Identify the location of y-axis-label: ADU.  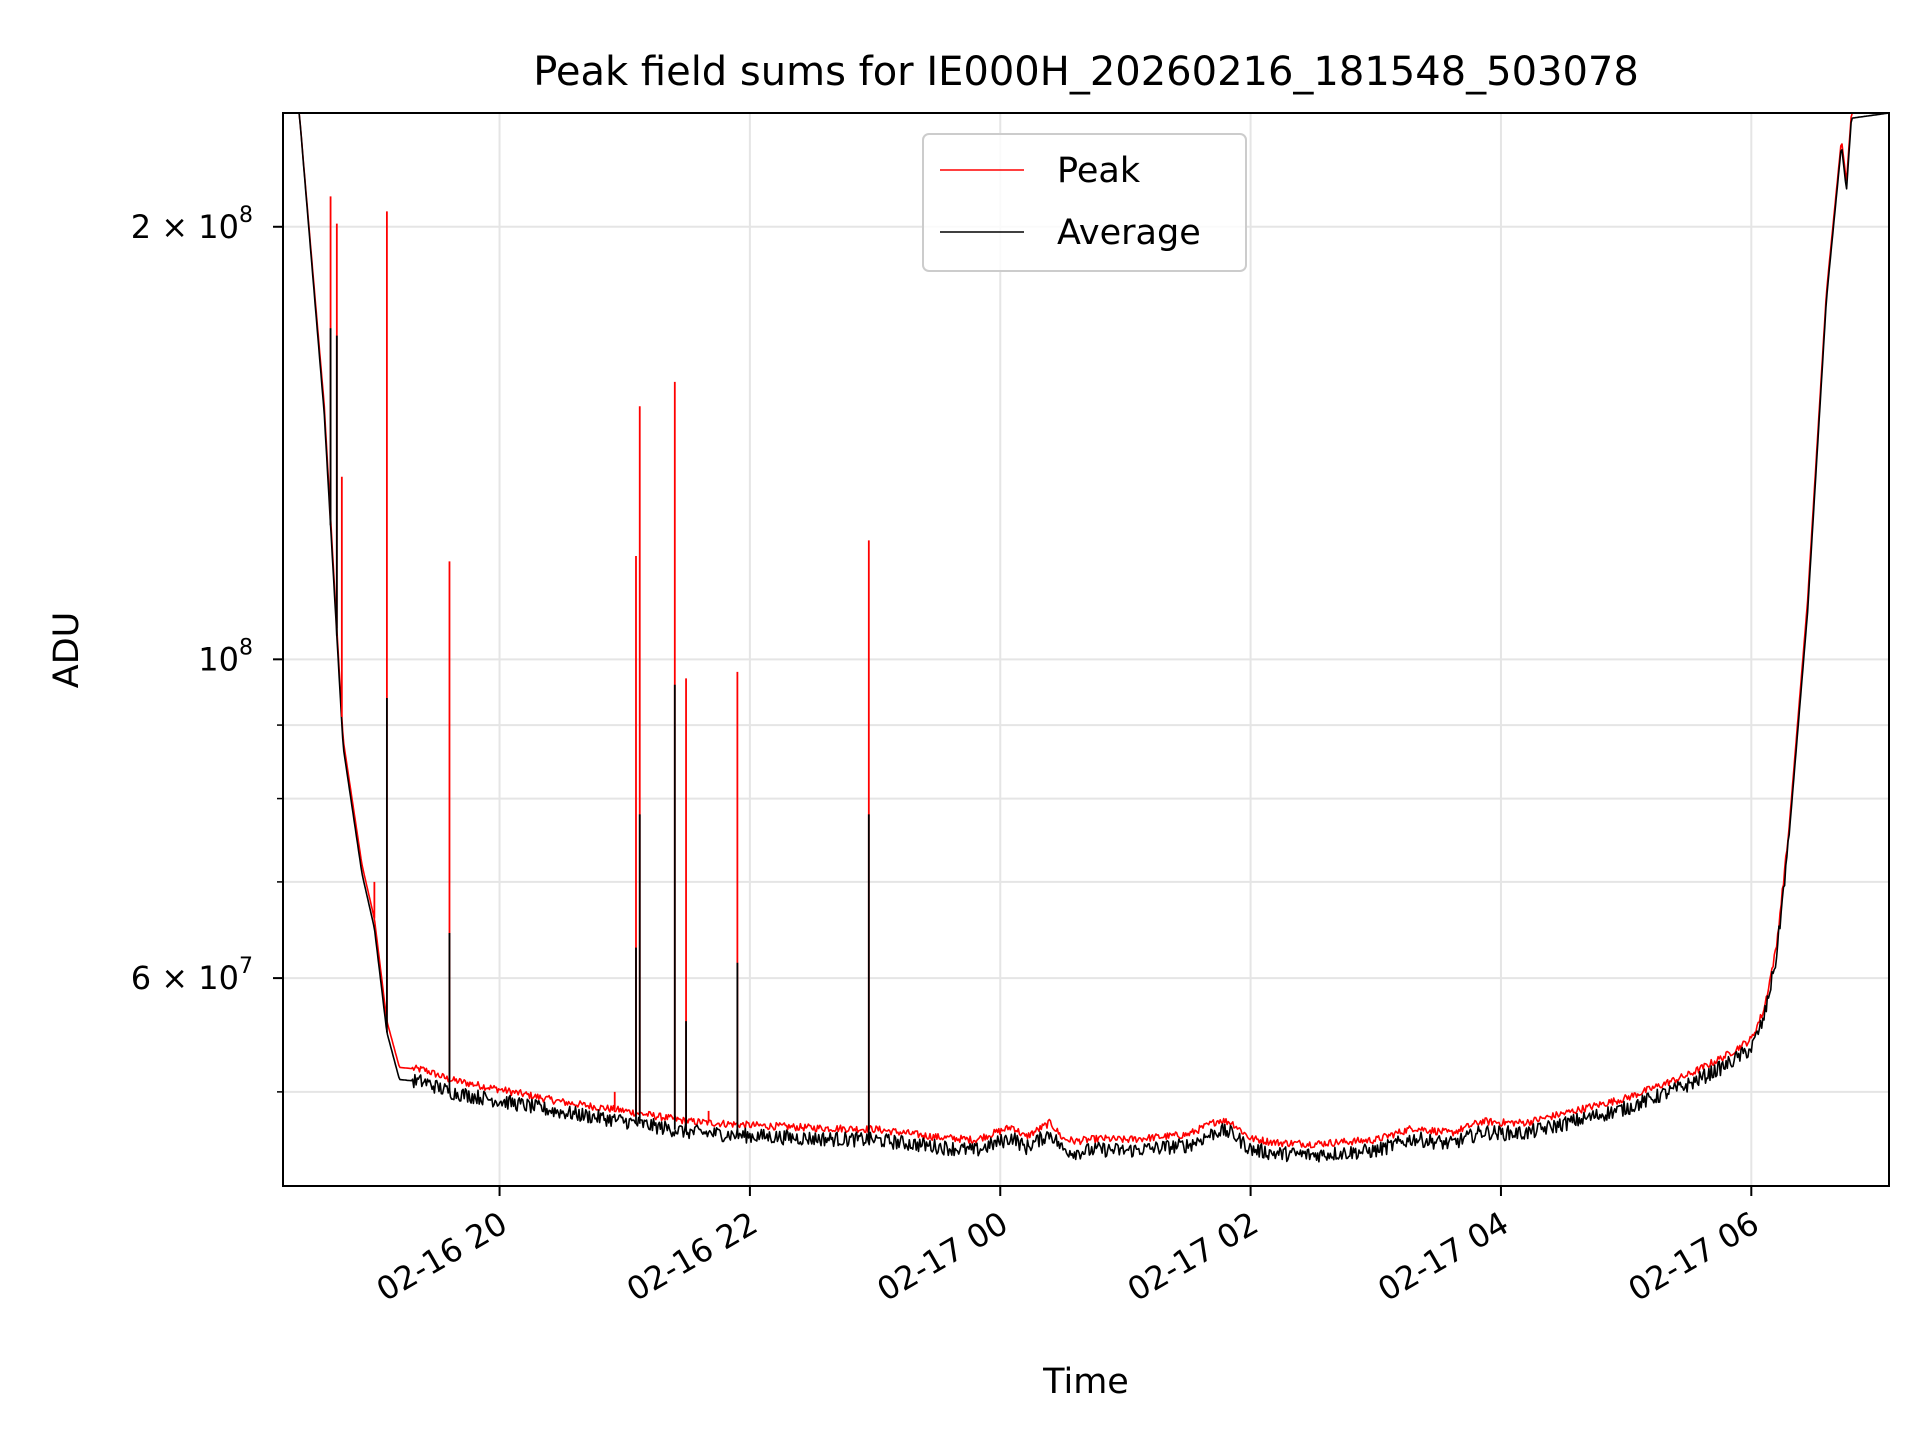
(67, 650).